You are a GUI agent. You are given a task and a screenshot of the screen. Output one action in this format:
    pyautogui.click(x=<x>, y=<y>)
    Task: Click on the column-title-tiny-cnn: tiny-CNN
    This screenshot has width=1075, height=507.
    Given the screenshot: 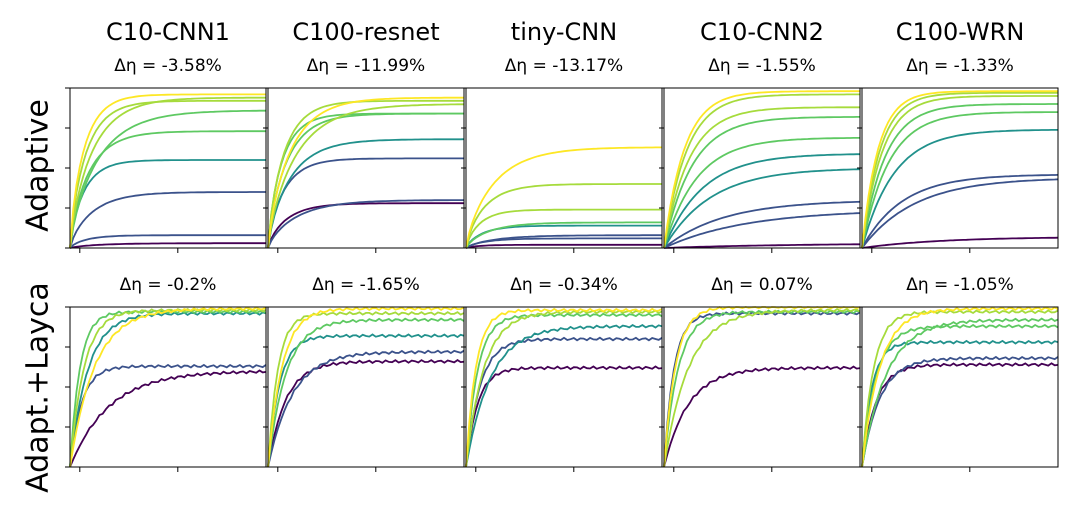 What is the action you would take?
    pyautogui.click(x=564, y=32)
    